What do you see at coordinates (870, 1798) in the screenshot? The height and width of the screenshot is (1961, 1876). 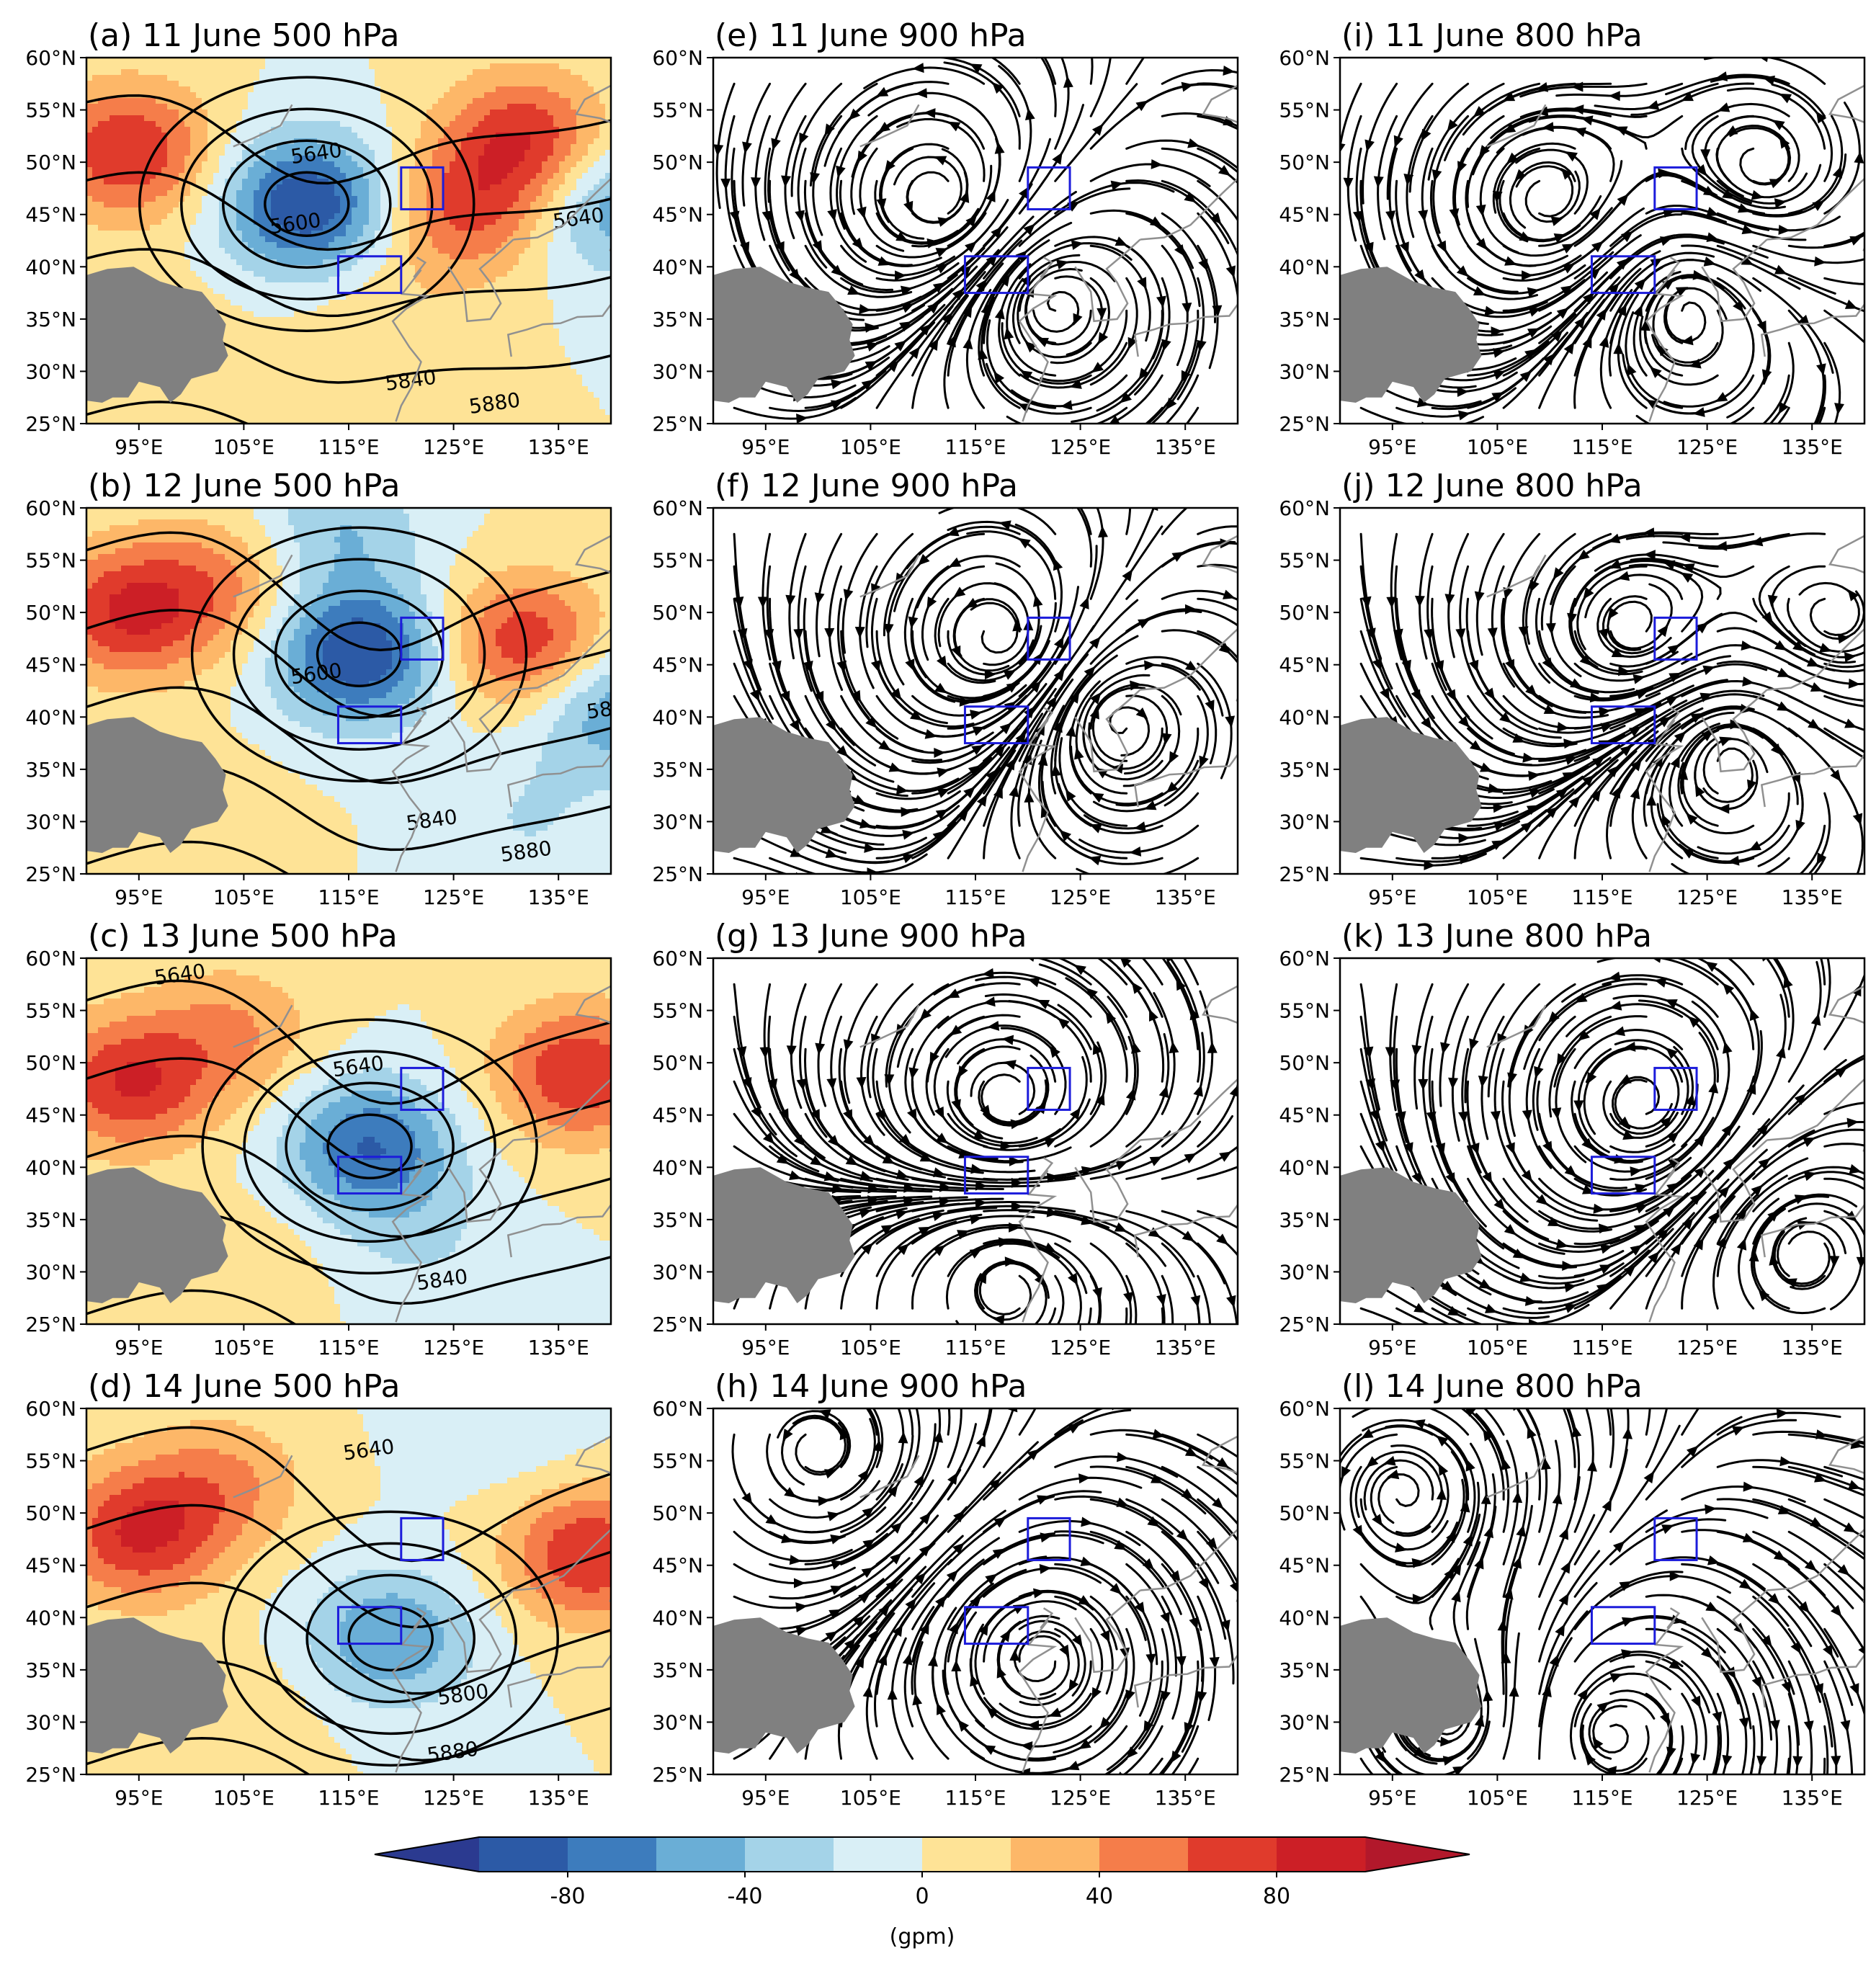 I see `x-tick-label: 105°E` at bounding box center [870, 1798].